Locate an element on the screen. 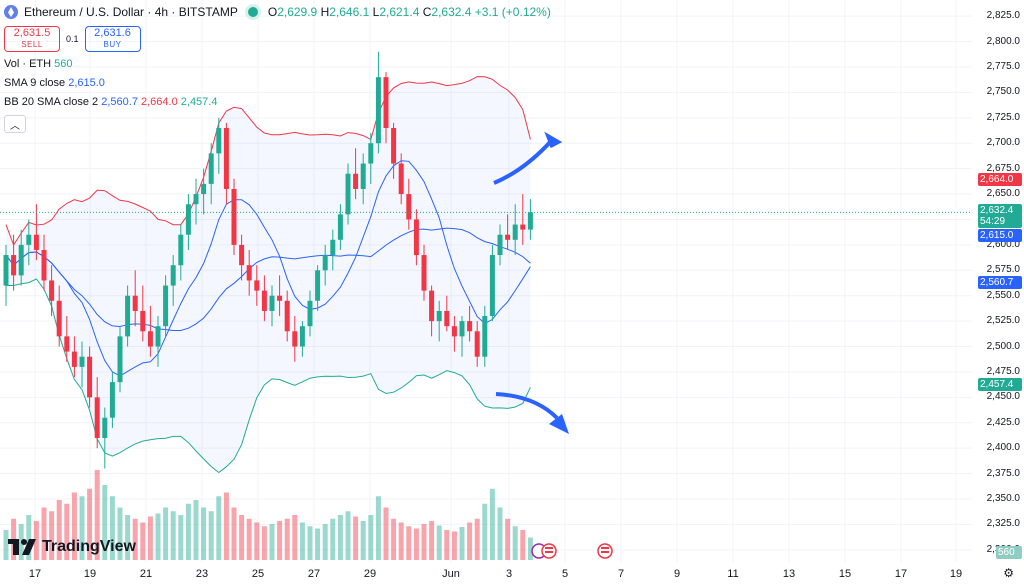 The width and height of the screenshot is (1024, 584). chevron-up-icon: ︿ is located at coordinates (15, 126).